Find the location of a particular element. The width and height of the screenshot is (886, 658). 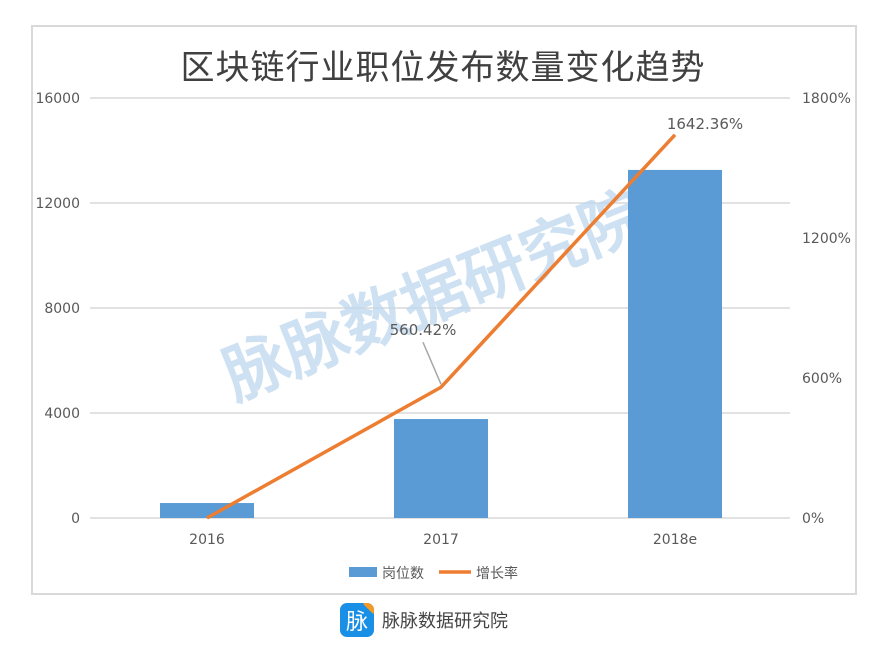

brand-logo-icon: 脉 is located at coordinates (357, 620).